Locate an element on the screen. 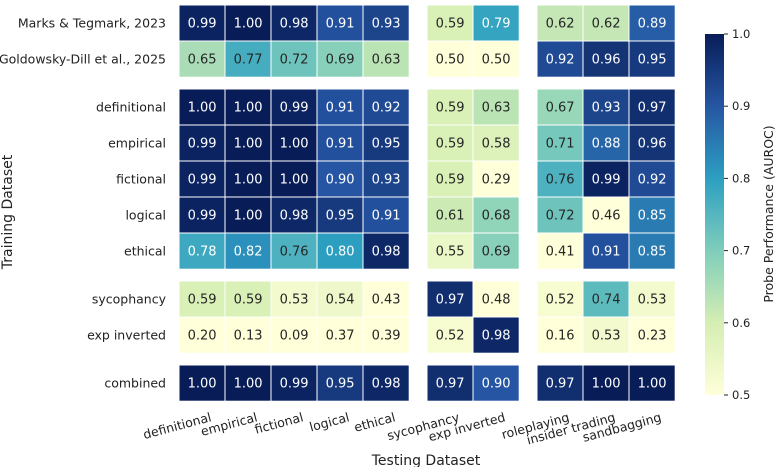 The width and height of the screenshot is (777, 467). row-label: definitional is located at coordinates (131, 107).